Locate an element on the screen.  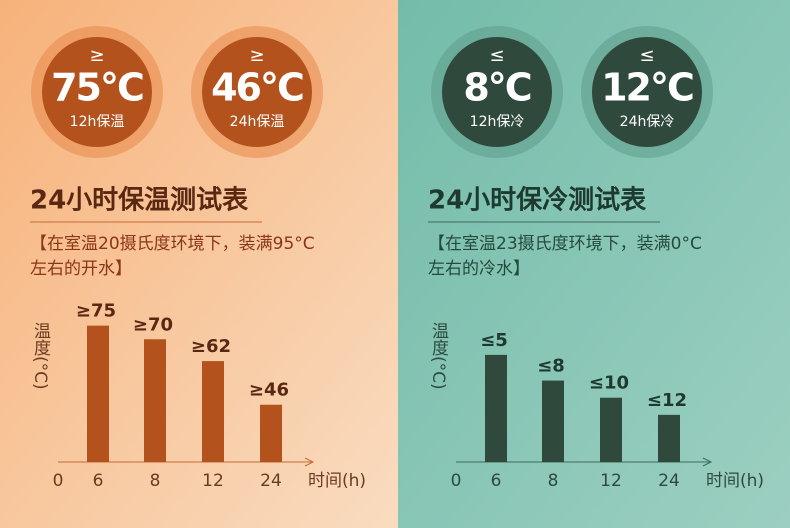
value-label: ≤8 is located at coordinates (551, 366).